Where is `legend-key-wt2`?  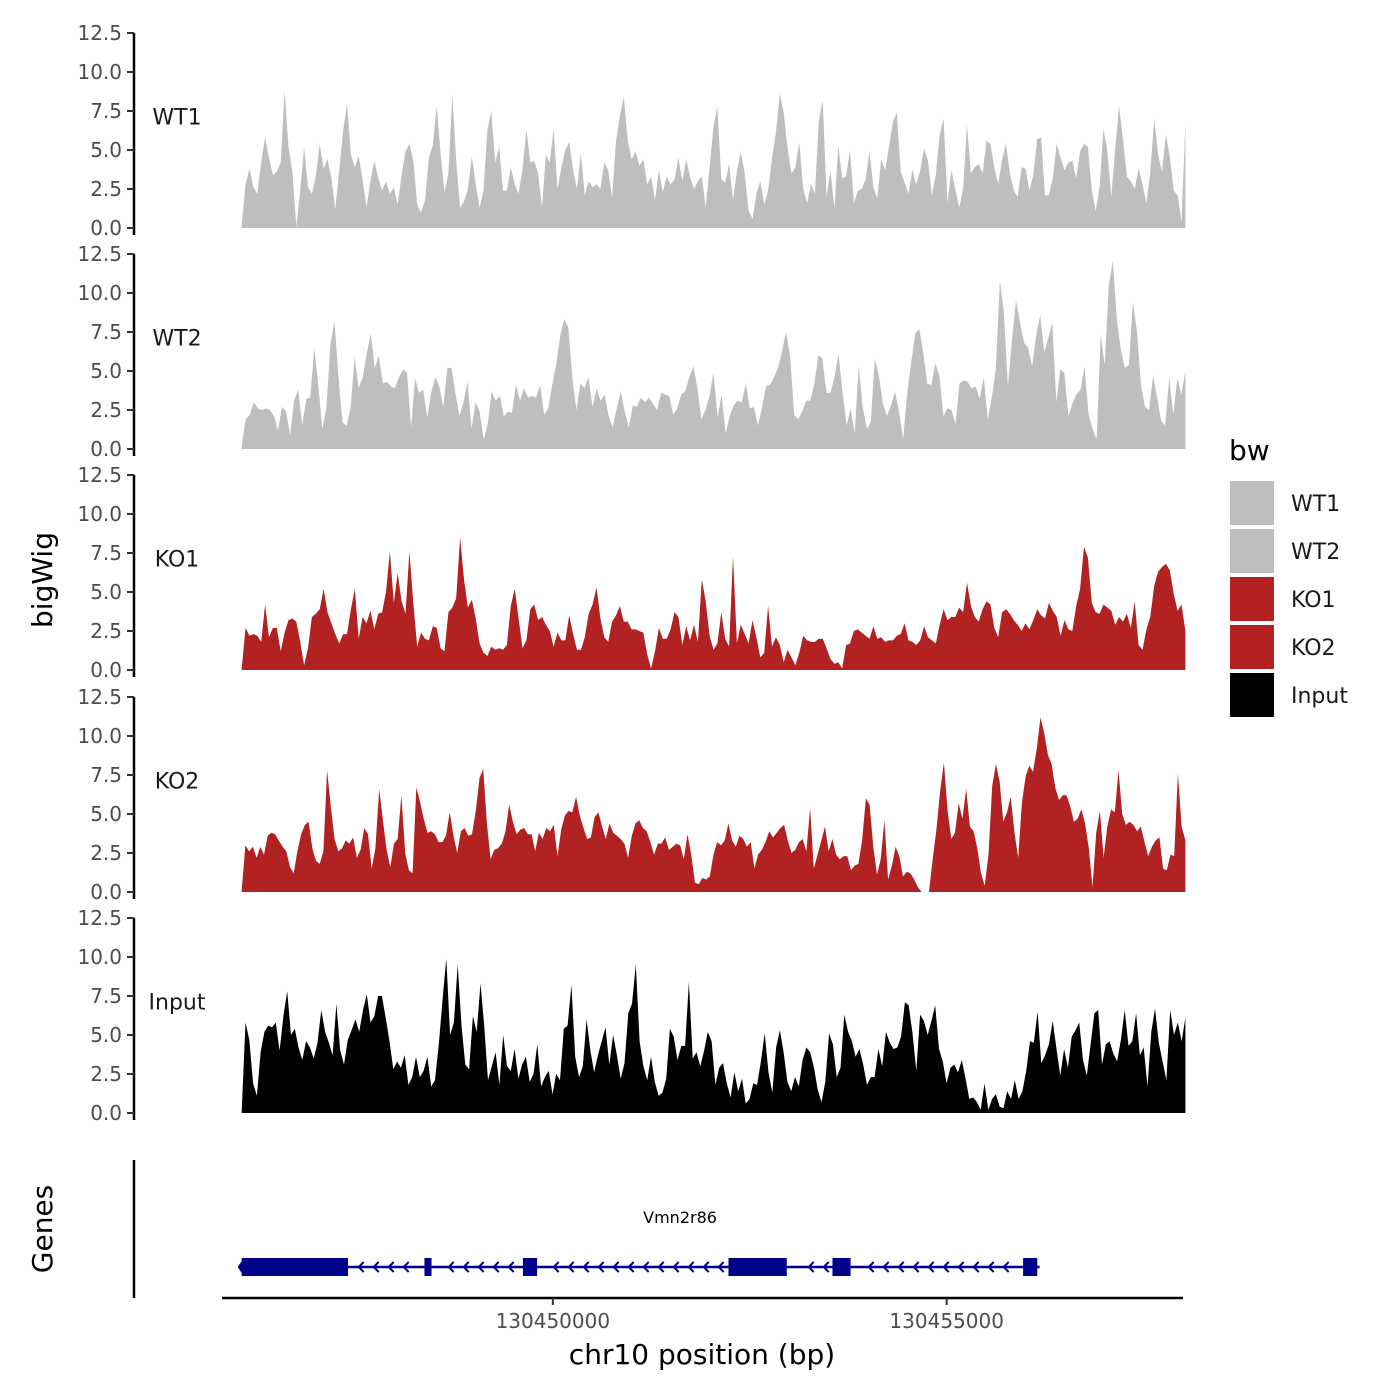
legend-key-wt2 is located at coordinates (1252, 551).